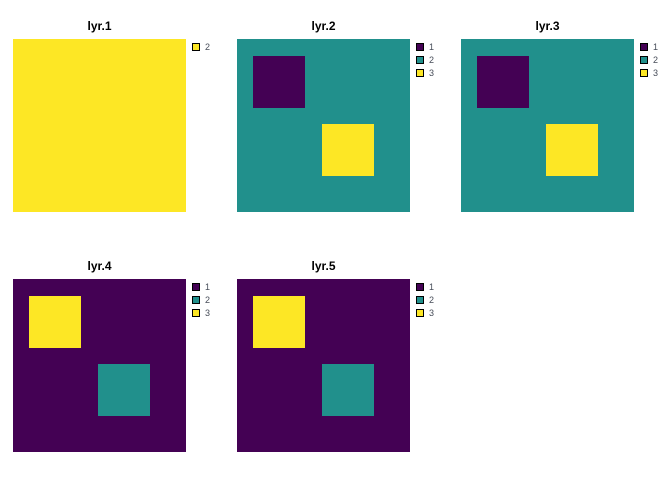 Image resolution: width=672 pixels, height=480 pixels. What do you see at coordinates (99, 266) in the screenshot?
I see `panel-title-lyr4: lyr.4` at bounding box center [99, 266].